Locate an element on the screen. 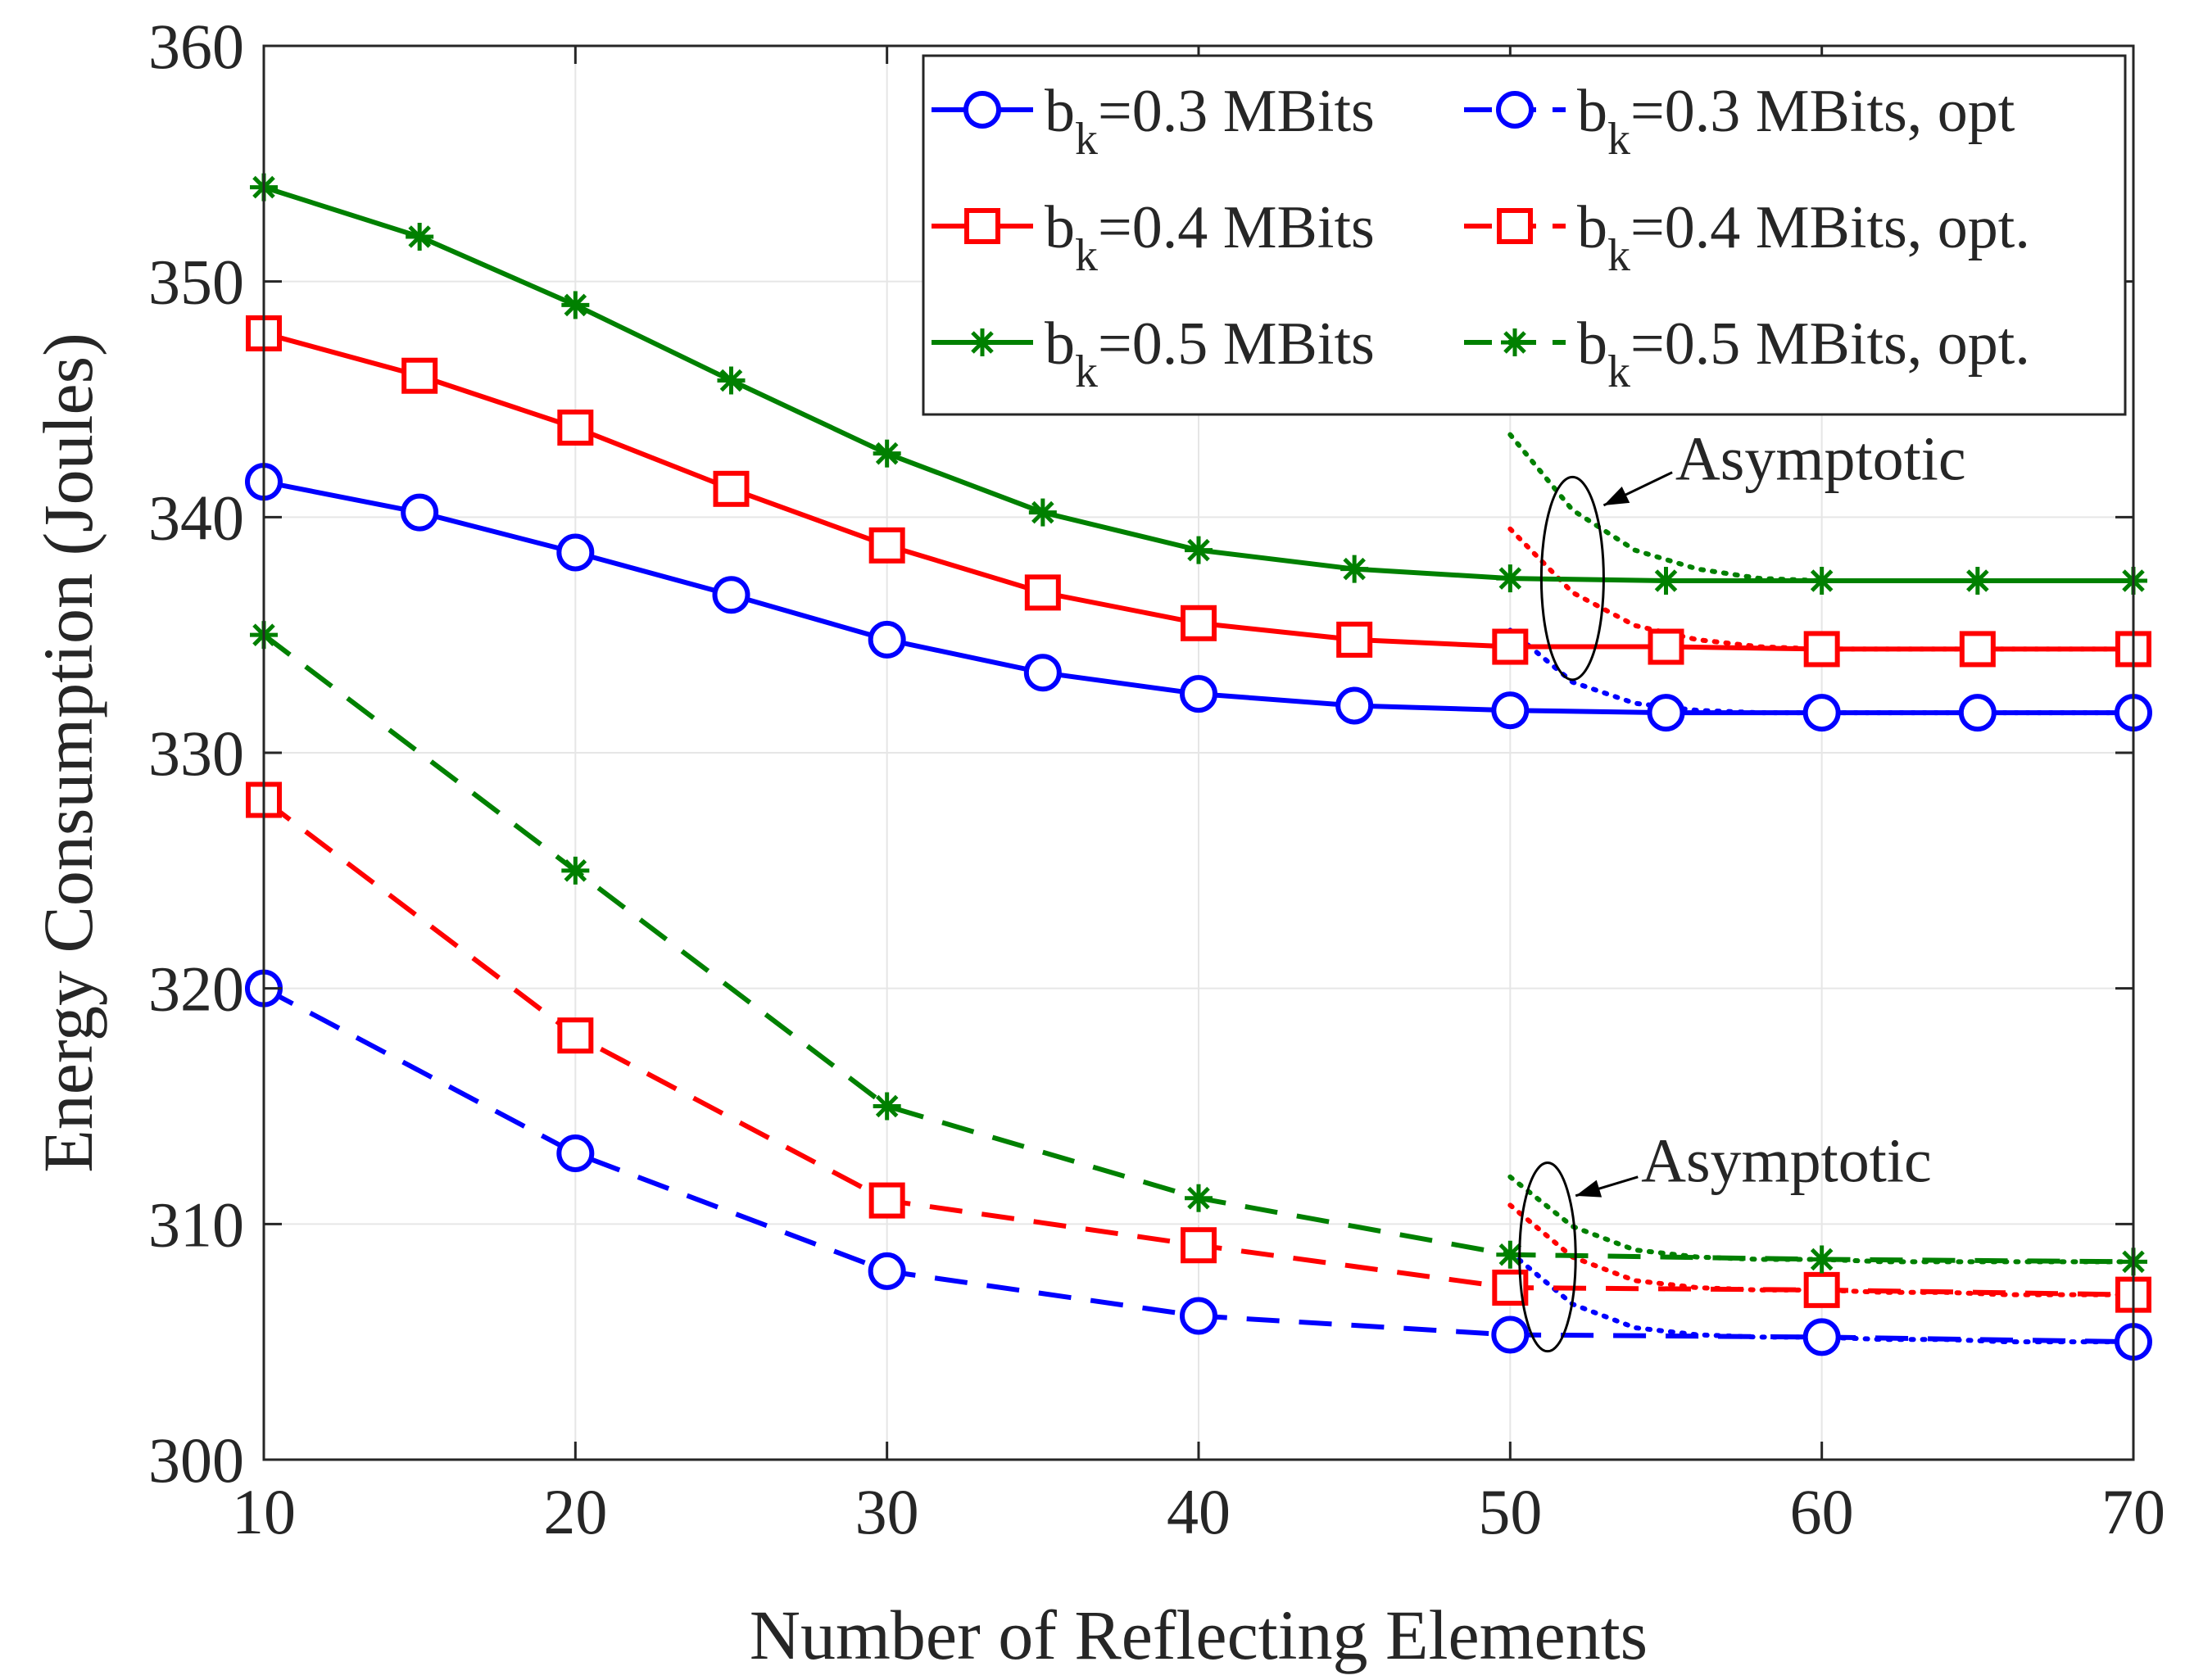 This screenshot has height=1680, width=2185. legend-entry-1: bk=0.3 MBits, opt is located at coordinates (1739, 121).